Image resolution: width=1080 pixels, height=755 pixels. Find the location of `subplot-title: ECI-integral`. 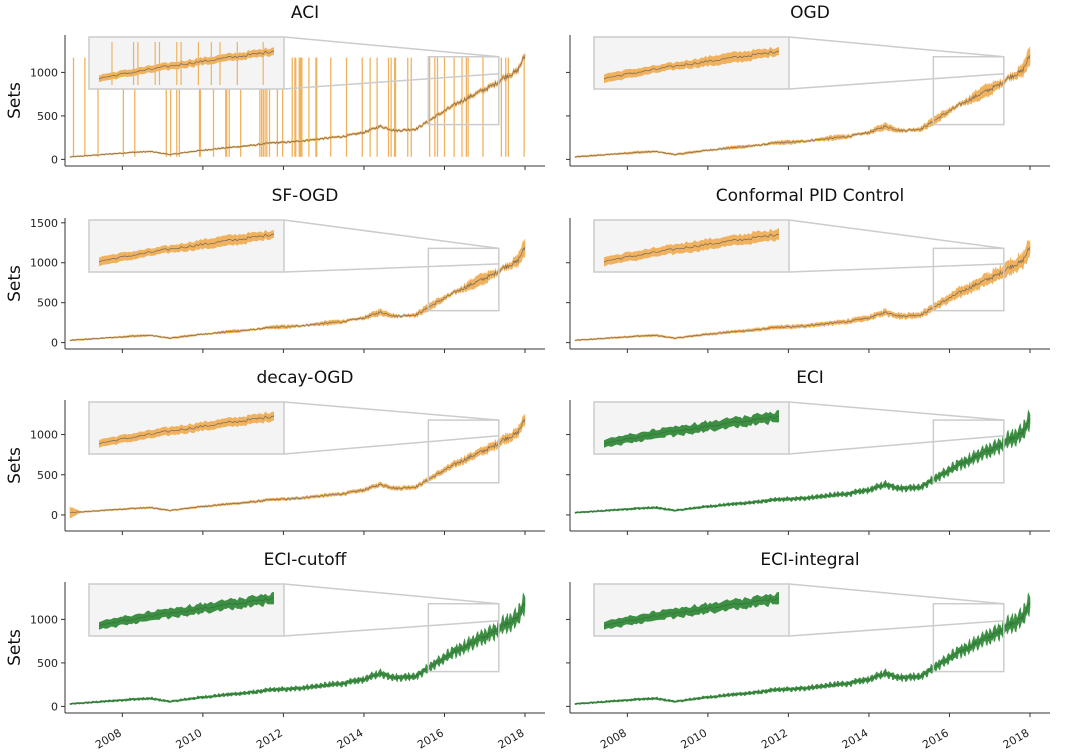

subplot-title: ECI-integral is located at coordinates (809, 560).